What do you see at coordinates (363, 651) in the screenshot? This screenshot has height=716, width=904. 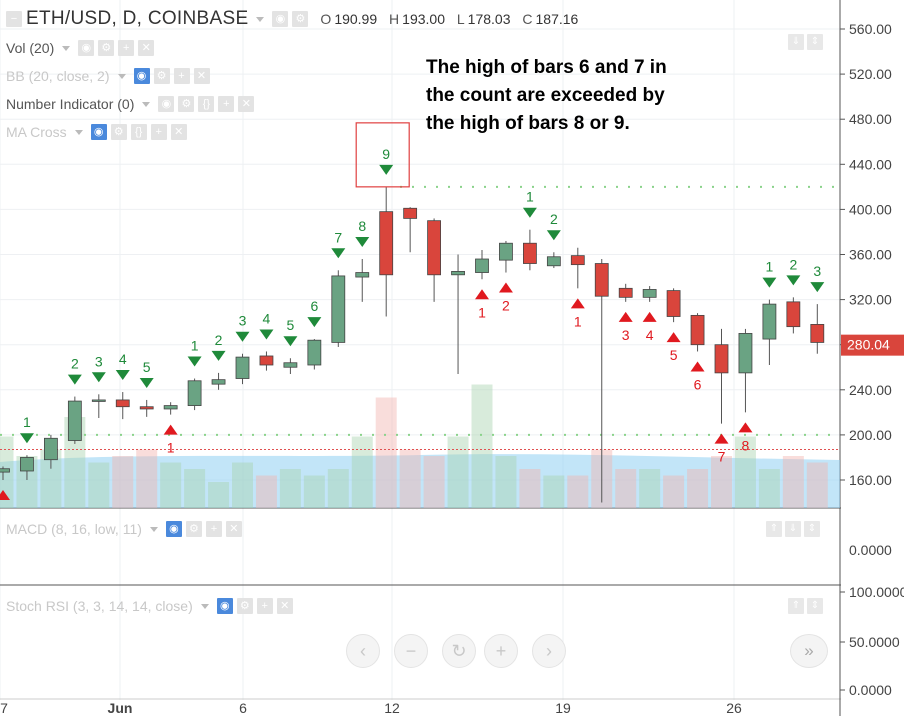 I see `scroll-left-icon: ‹` at bounding box center [363, 651].